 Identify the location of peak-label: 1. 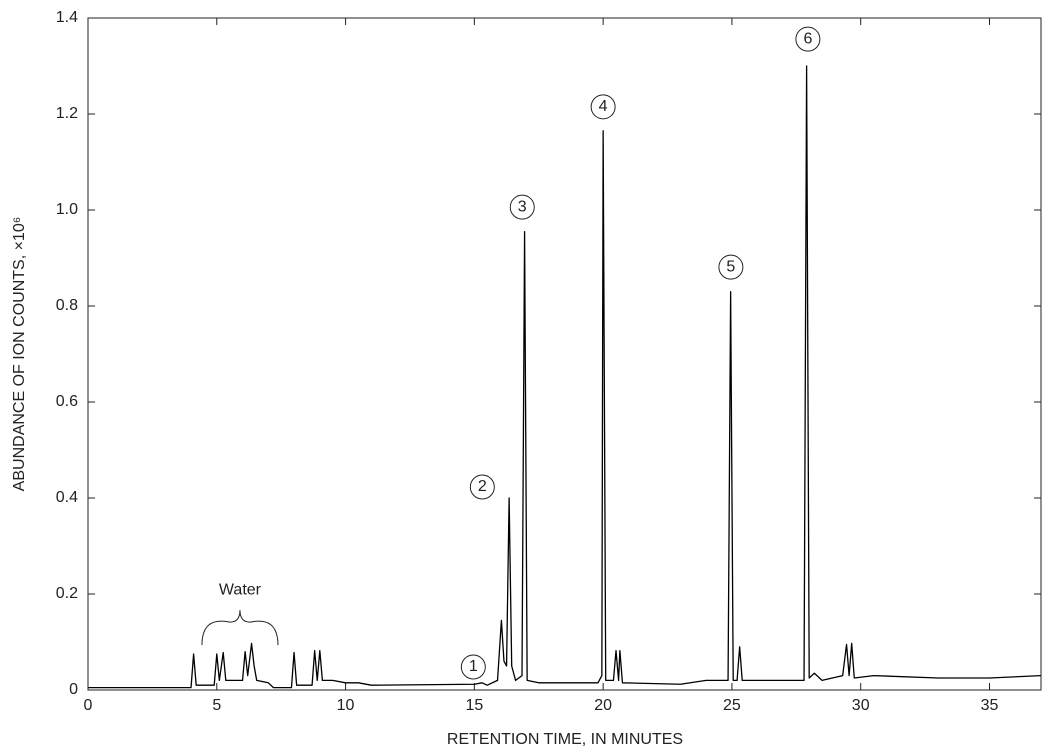
(473, 666).